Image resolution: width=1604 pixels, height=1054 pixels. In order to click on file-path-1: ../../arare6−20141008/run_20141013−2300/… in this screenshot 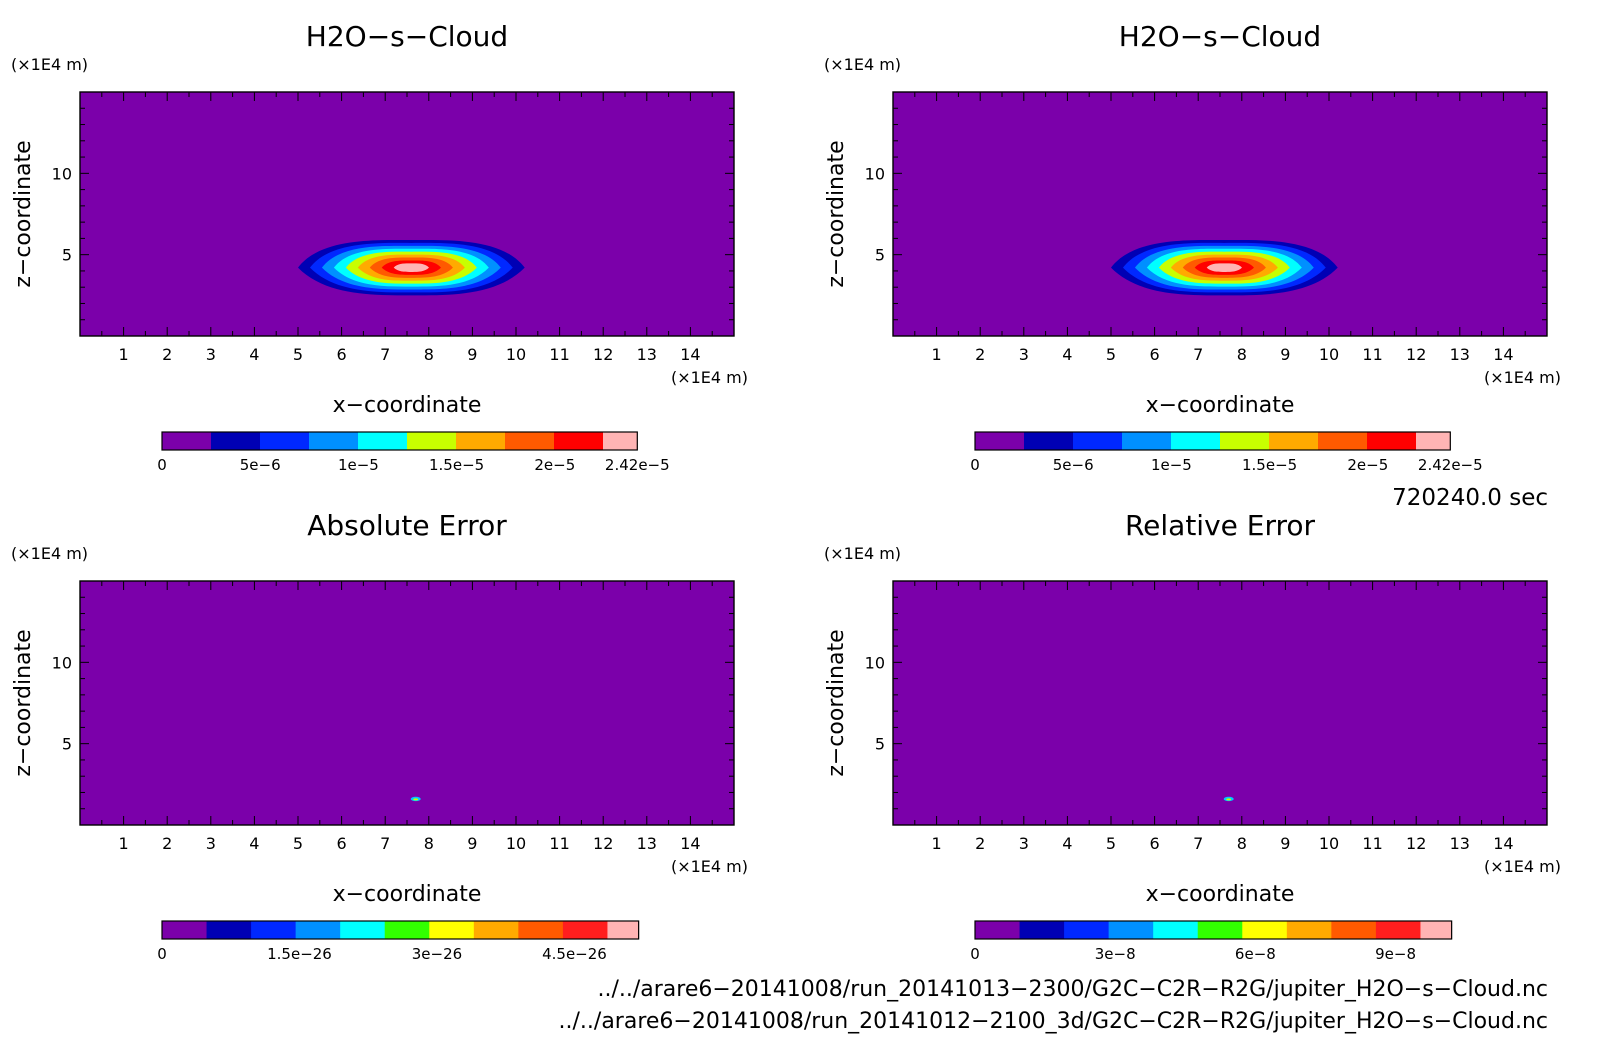, I will do `click(1072, 989)`.